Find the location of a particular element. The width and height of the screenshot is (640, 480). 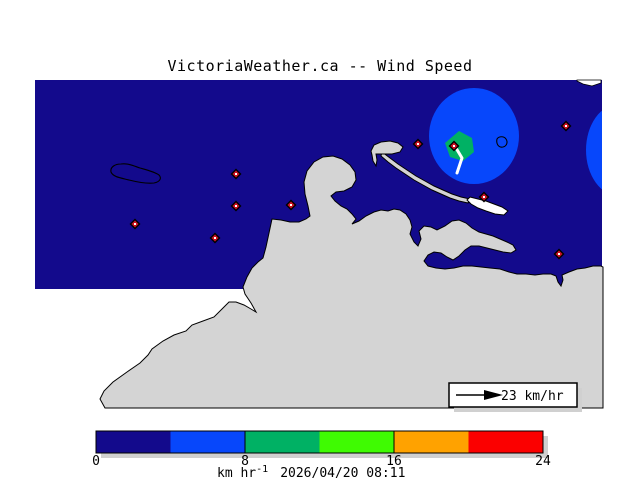

reference-arrow-head is located at coordinates (493, 395).